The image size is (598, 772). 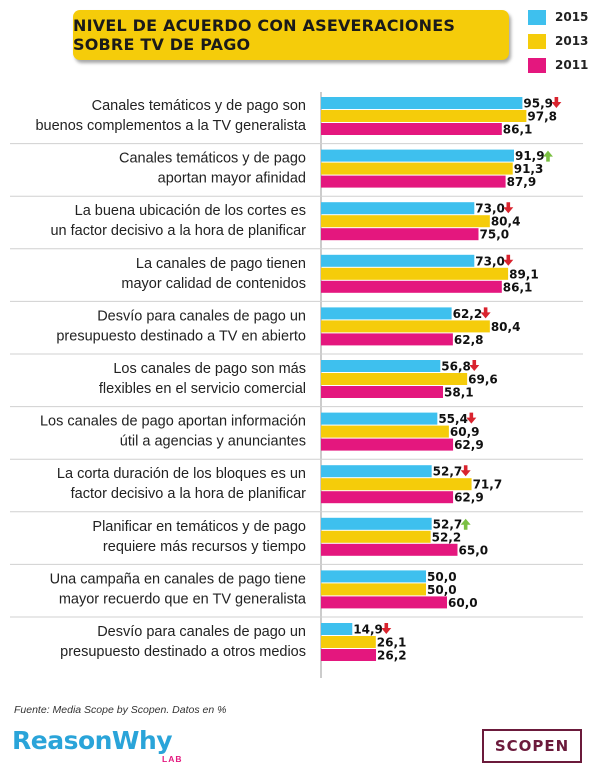 I want to click on category-label-line: flexibles en el servicio comercial, so click(x=202, y=389).